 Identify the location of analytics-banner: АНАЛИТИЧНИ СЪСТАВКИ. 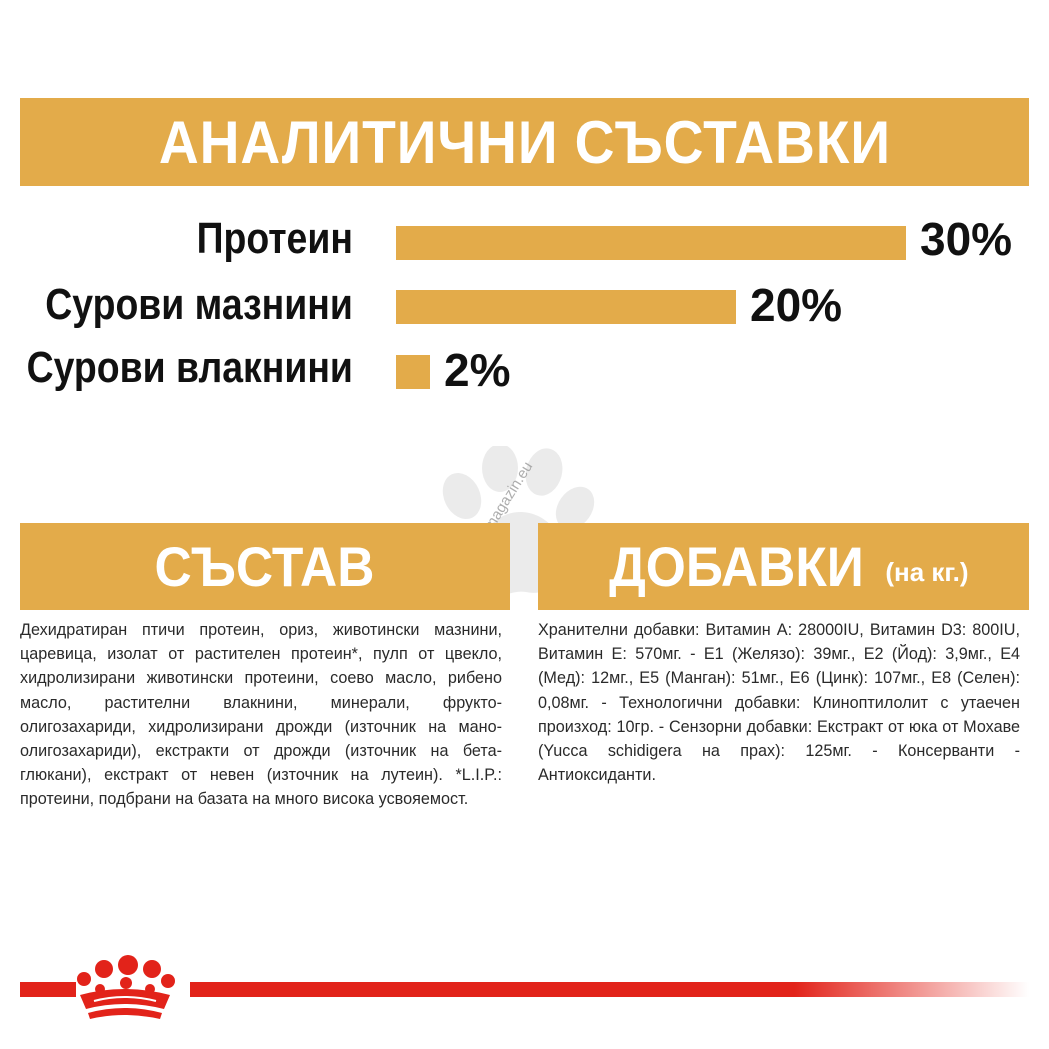
(524, 142).